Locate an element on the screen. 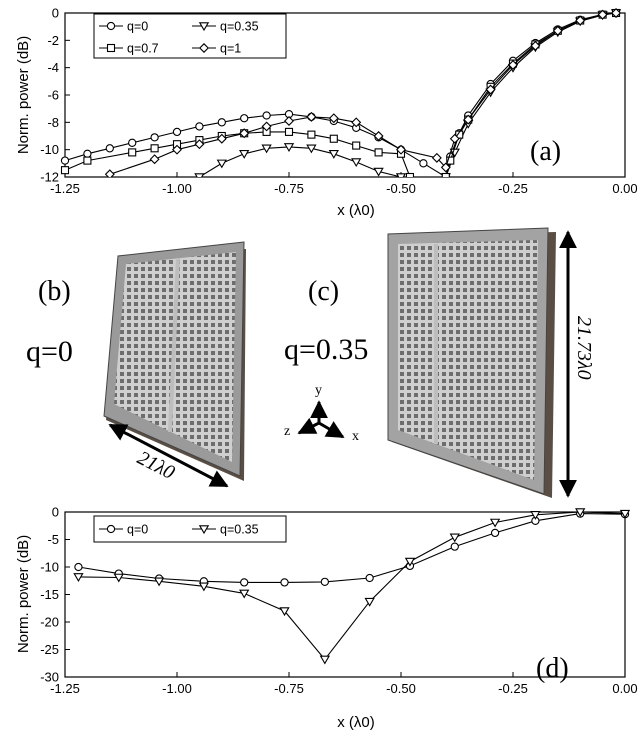 Image resolution: width=640 pixels, height=737 pixels. chart-d-ylabel: Norm. power (dB) is located at coordinates (23, 594).